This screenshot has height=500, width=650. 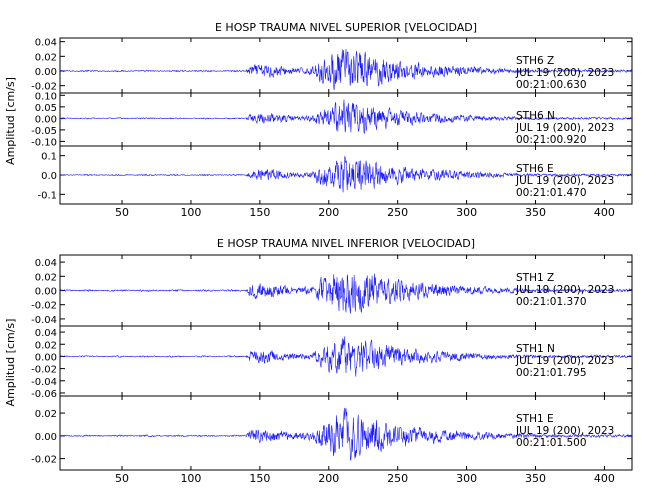 I want to click on station-label: STH6 N, so click(x=535, y=116).